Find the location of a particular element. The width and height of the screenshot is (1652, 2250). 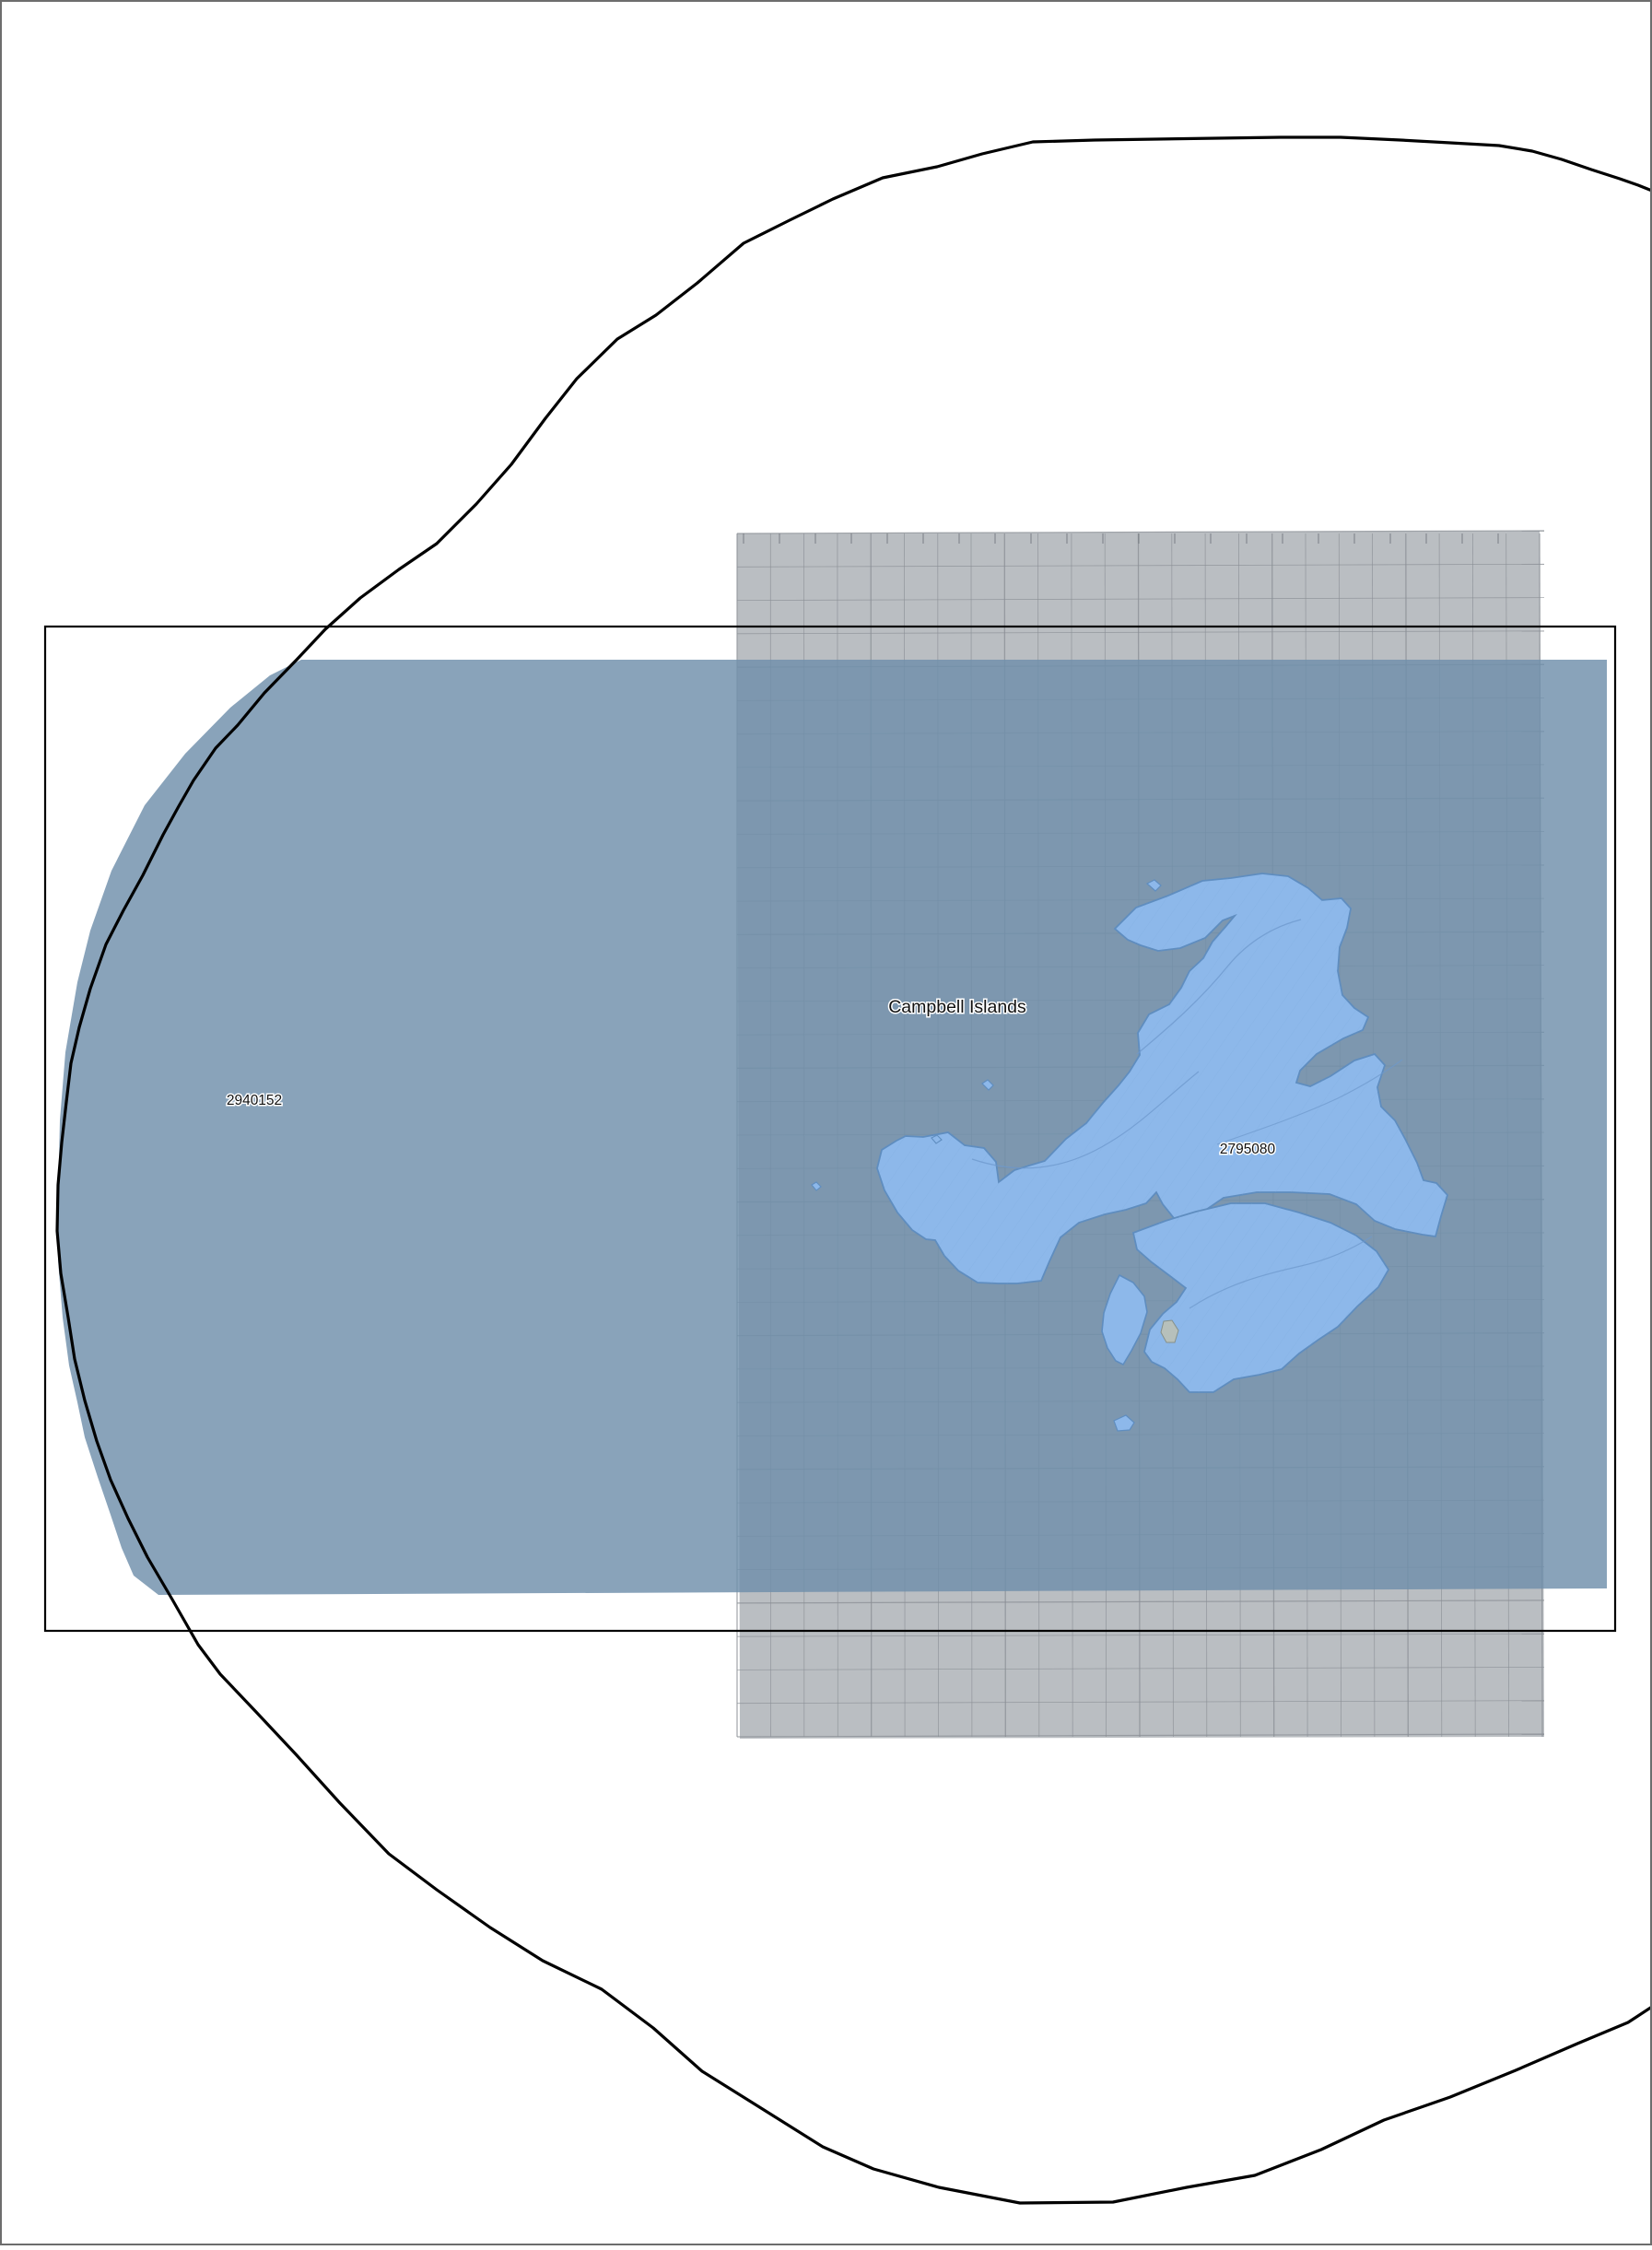

region-name-label: Campbell Islands is located at coordinates (957, 1007).